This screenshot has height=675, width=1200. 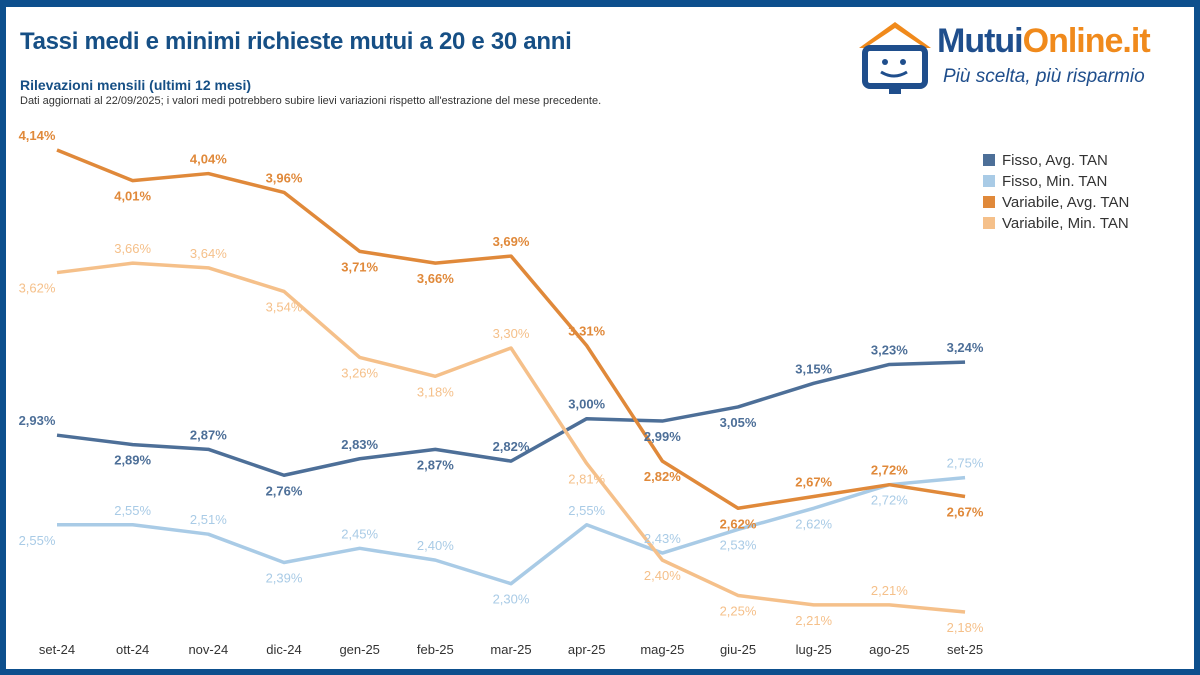 What do you see at coordinates (1044, 41) in the screenshot?
I see `logo-text: MutuiOnline.it` at bounding box center [1044, 41].